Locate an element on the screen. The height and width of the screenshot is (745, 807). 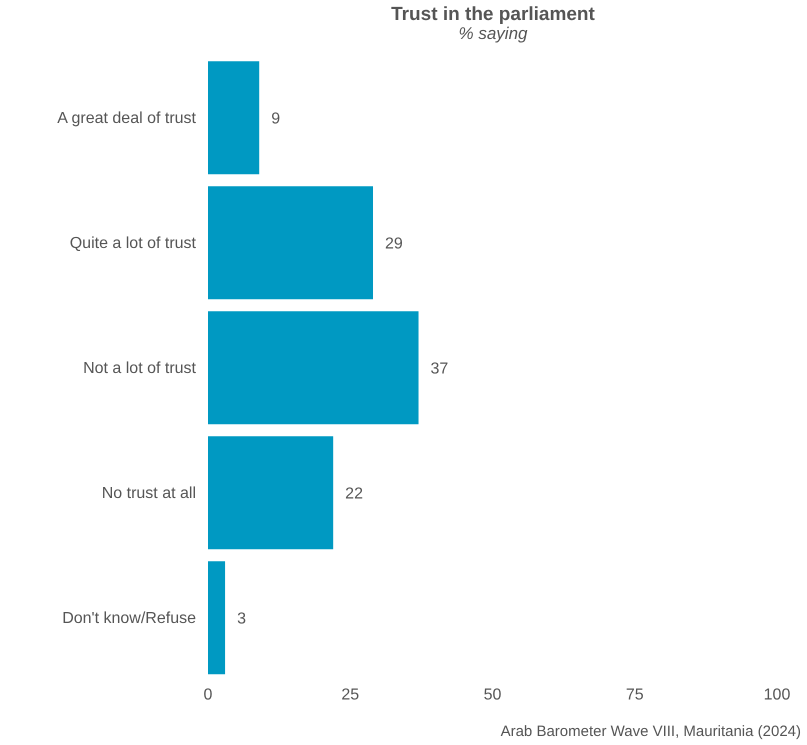
x-tick-label: 75 is located at coordinates (635, 695).